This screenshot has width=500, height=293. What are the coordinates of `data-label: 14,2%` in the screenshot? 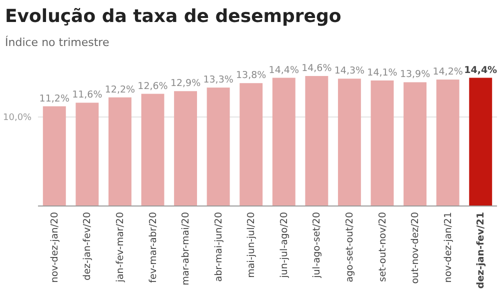 It's located at (447, 72).